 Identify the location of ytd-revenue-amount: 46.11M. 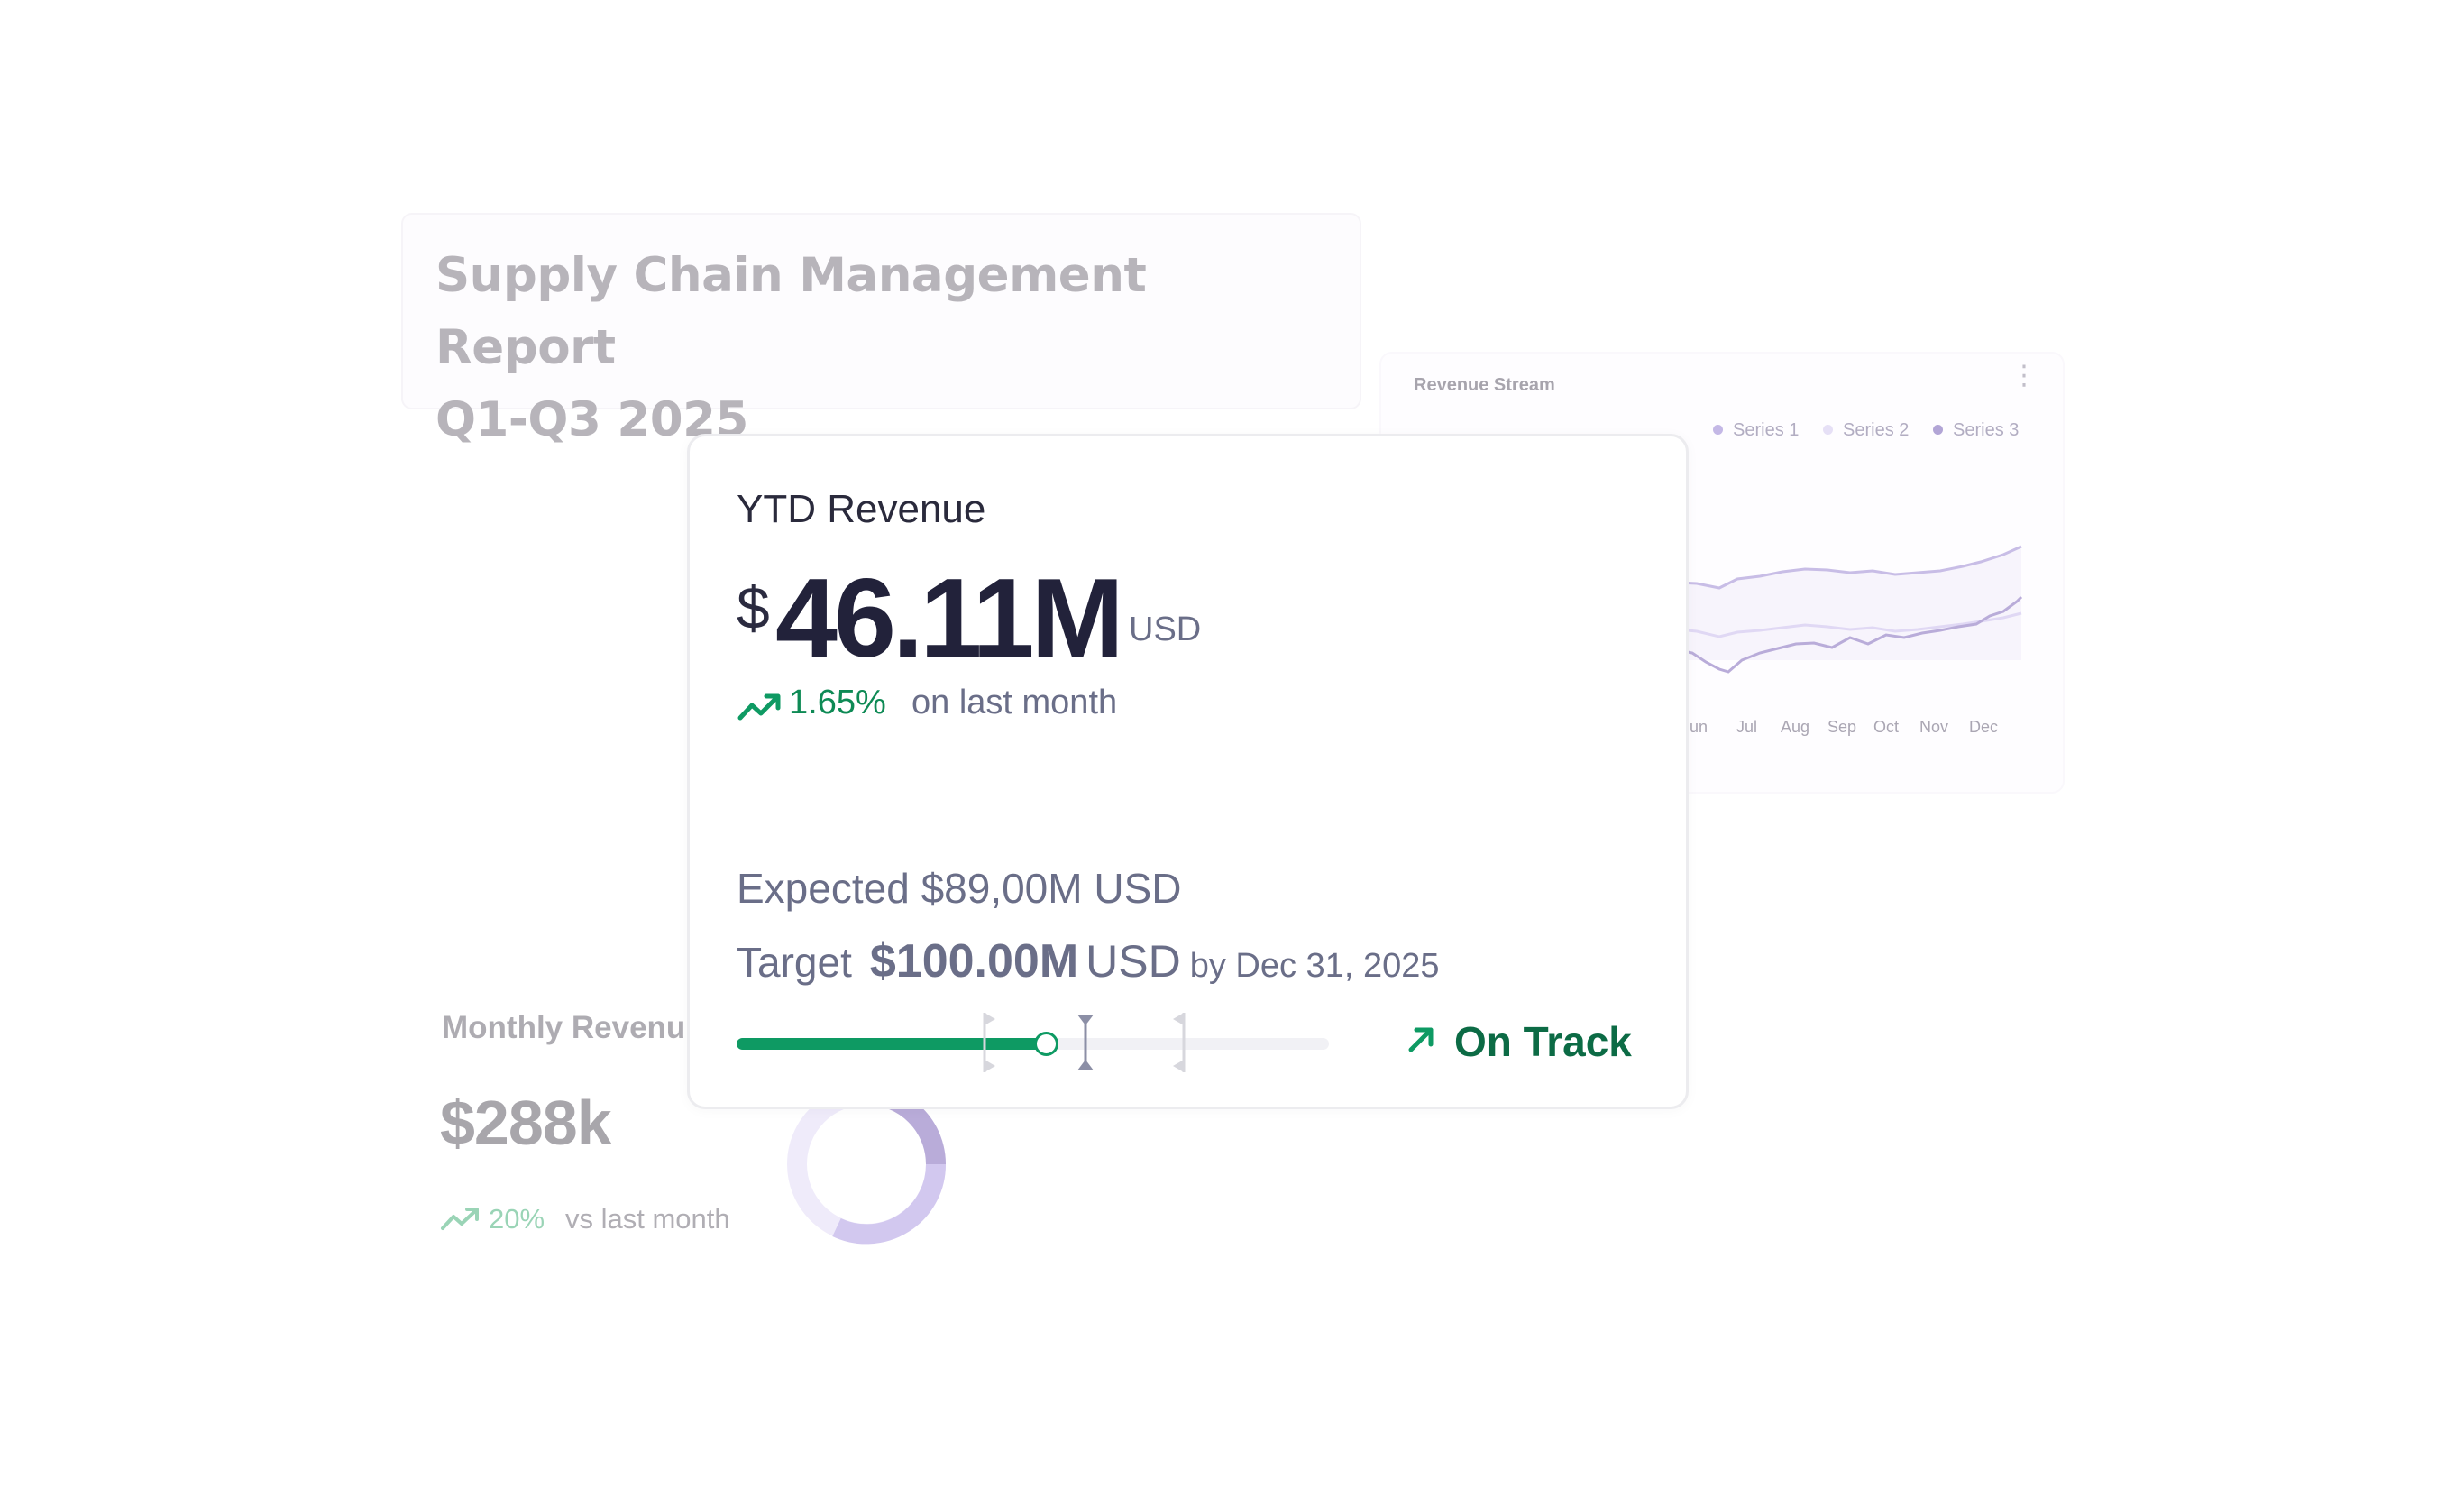
(949, 618).